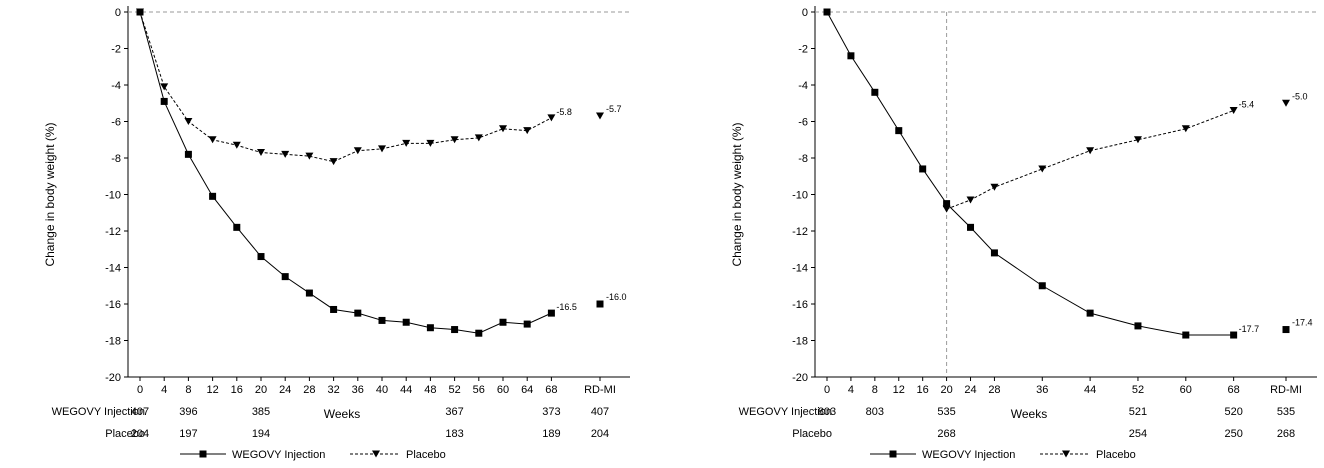 This screenshot has height=468, width=1324. I want to click on at-risk-row-label: Placebo, so click(812, 434).